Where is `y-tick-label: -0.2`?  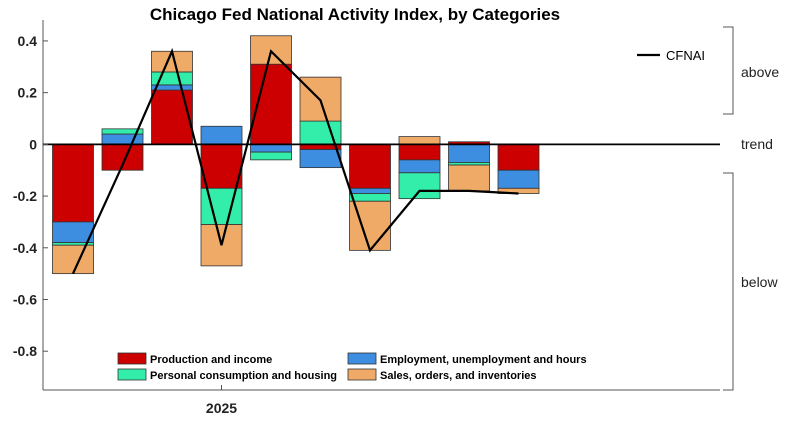 y-tick-label: -0.2 is located at coordinates (25, 196).